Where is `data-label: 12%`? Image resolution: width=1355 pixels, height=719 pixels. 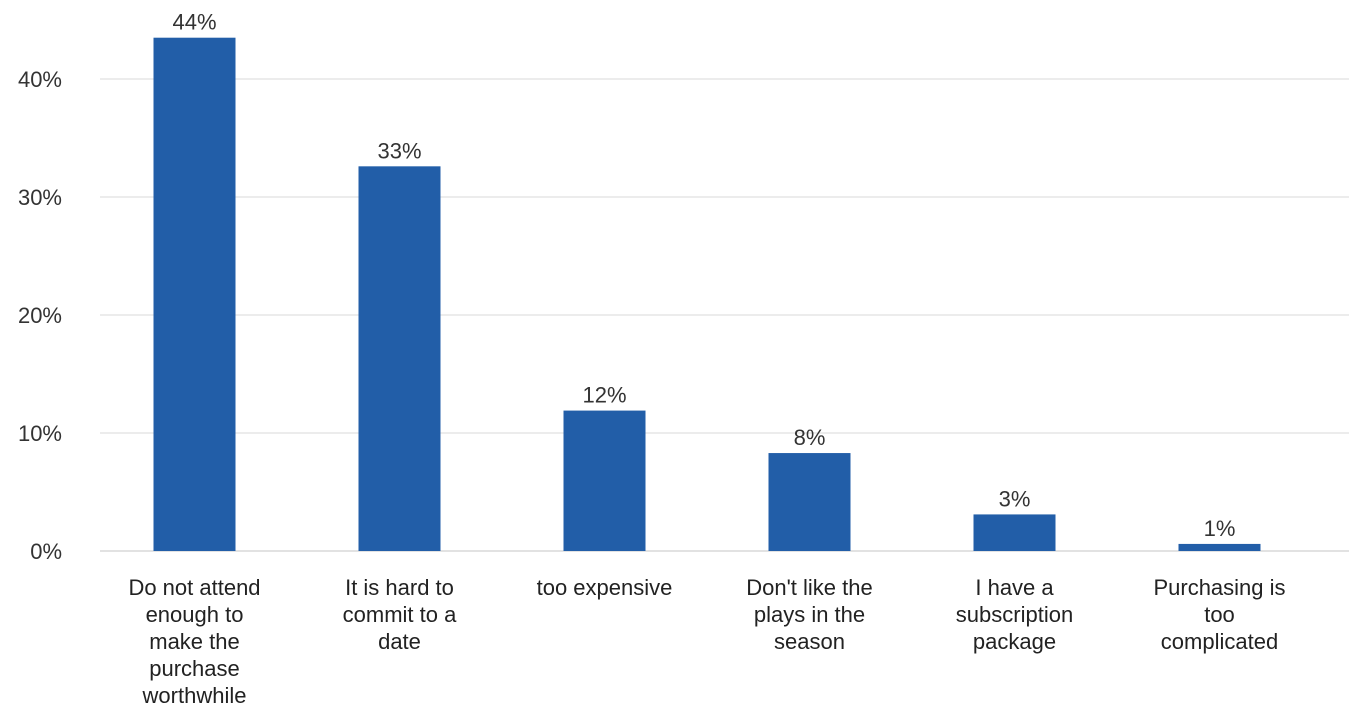
data-label: 12% is located at coordinates (604, 395).